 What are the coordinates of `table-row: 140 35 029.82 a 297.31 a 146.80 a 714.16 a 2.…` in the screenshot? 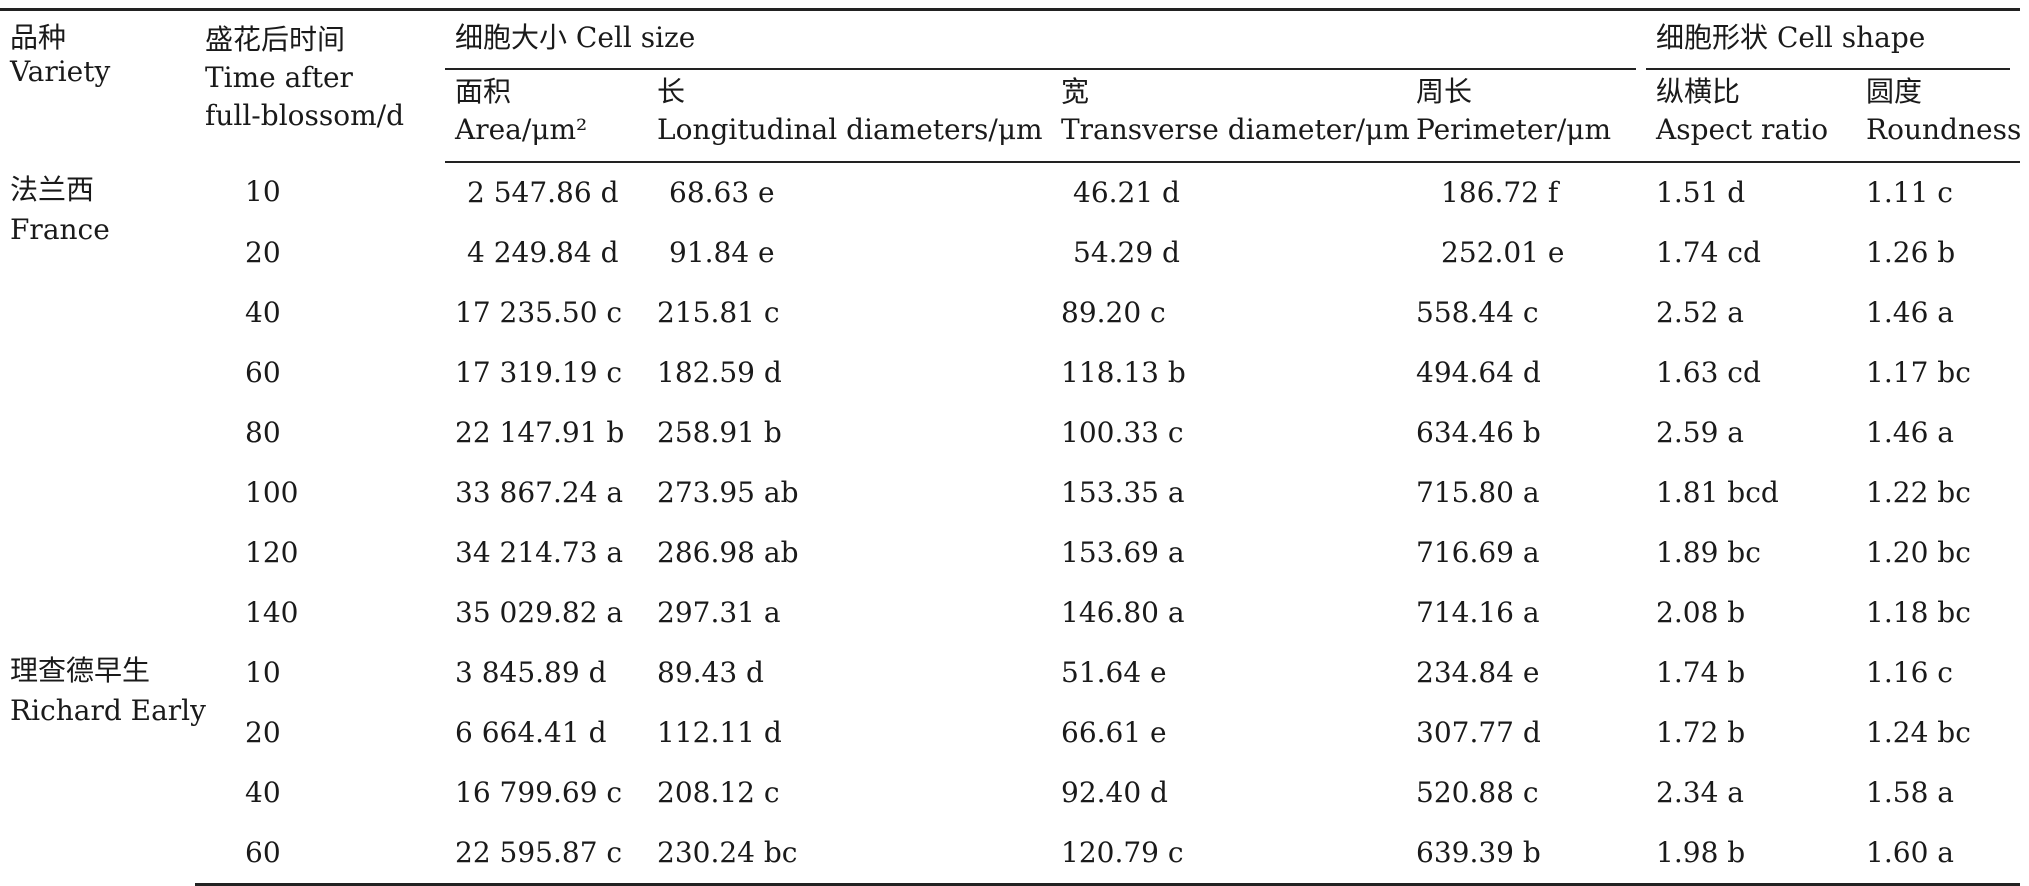 It's located at (1010, 613).